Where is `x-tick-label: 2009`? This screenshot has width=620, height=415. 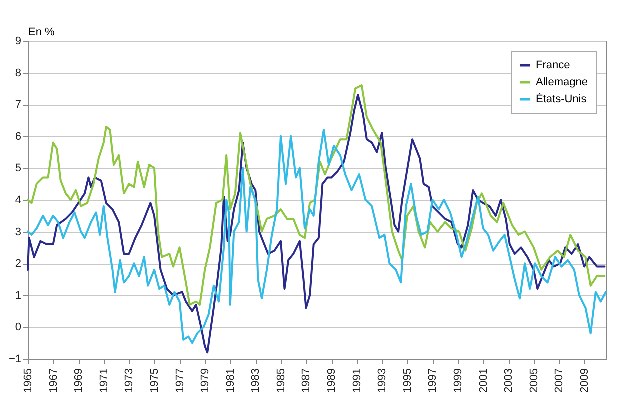 x-tick-label: 2009 is located at coordinates (585, 380).